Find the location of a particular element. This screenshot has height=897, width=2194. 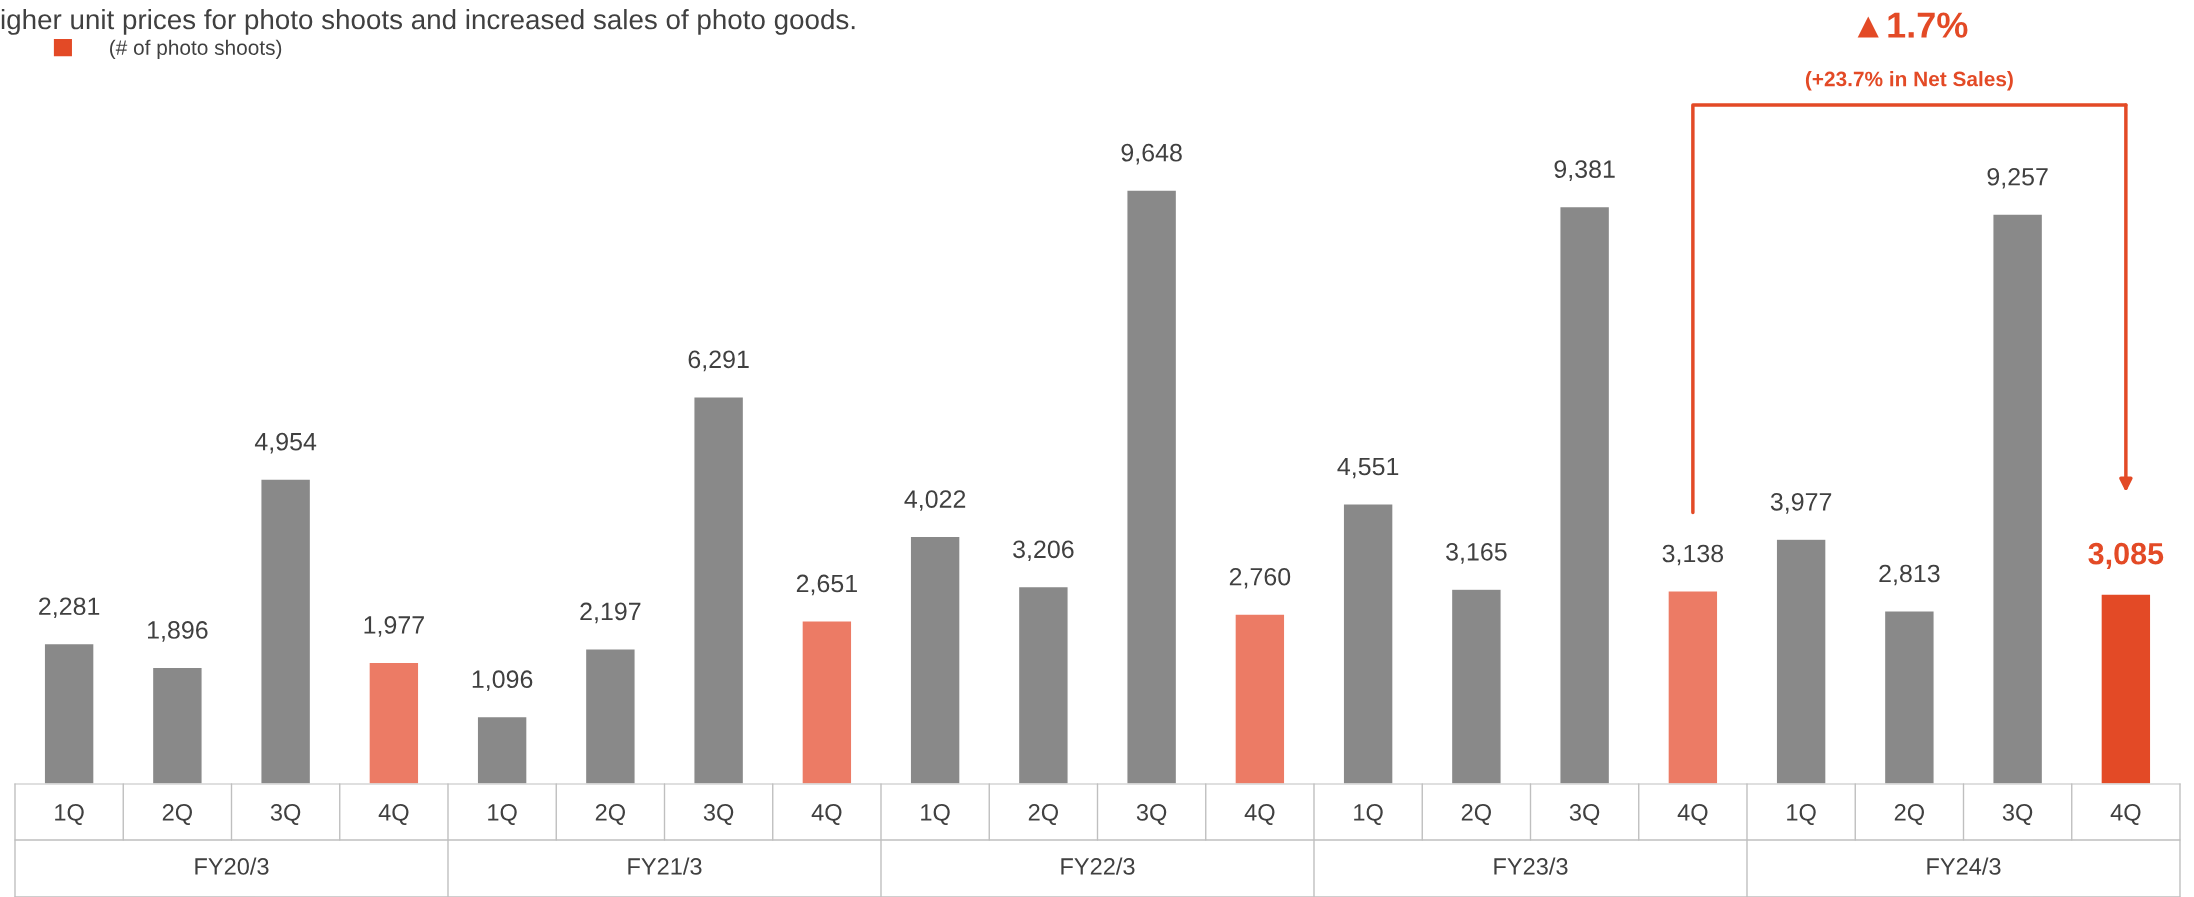

data-label: 2,813 is located at coordinates (1909, 575).